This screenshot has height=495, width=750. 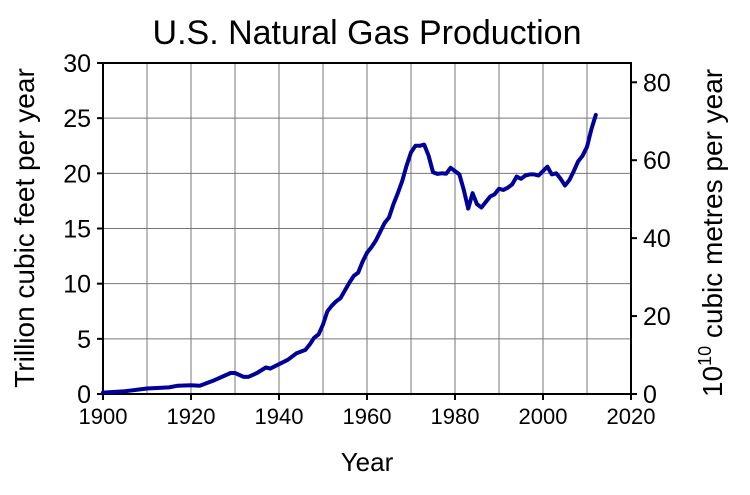 I want to click on y2-tick-label: 40, so click(x=657, y=239).